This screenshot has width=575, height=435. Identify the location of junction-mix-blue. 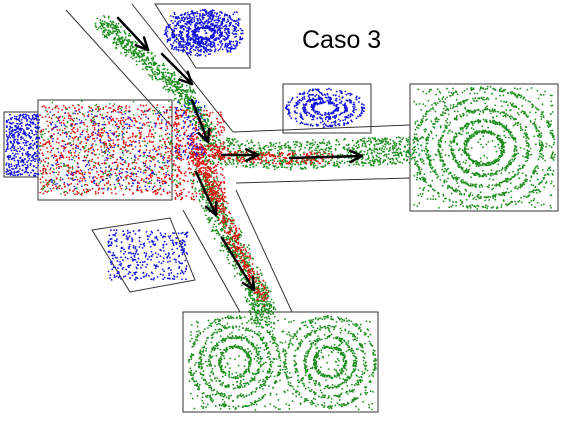
(190, 129).